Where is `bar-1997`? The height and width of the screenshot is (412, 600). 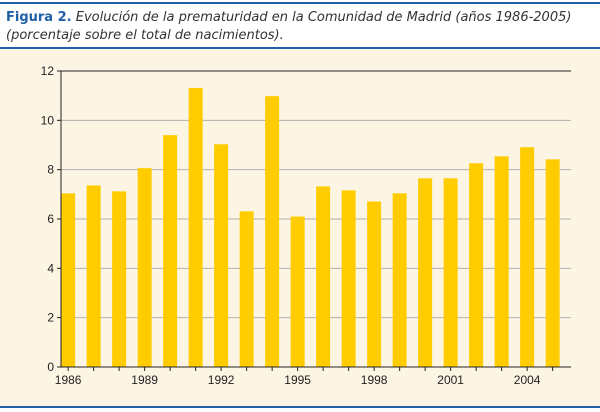 bar-1997 is located at coordinates (348, 278).